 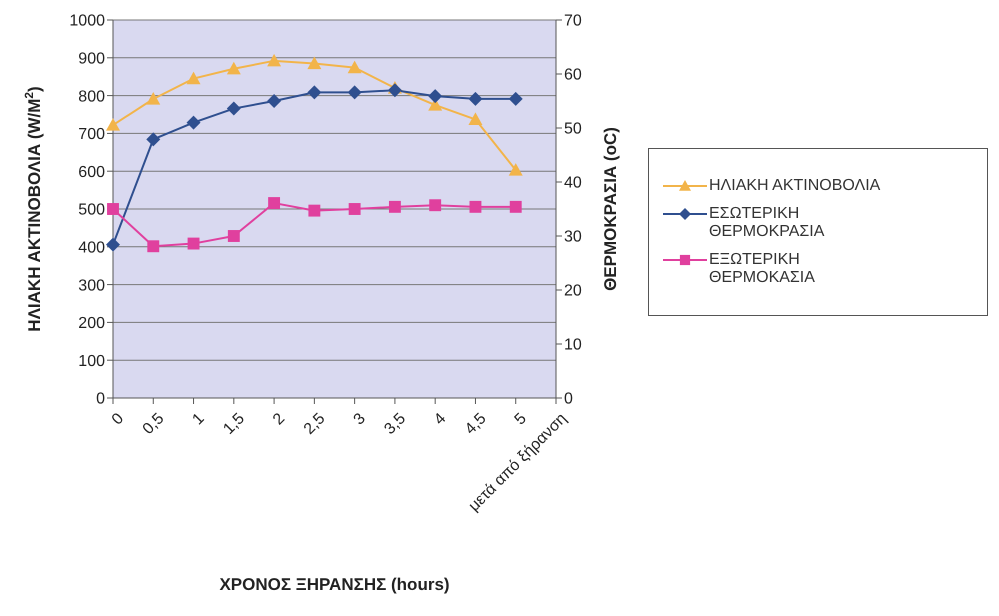 What do you see at coordinates (573, 75) in the screenshot?
I see `y2-tick-label: 60` at bounding box center [573, 75].